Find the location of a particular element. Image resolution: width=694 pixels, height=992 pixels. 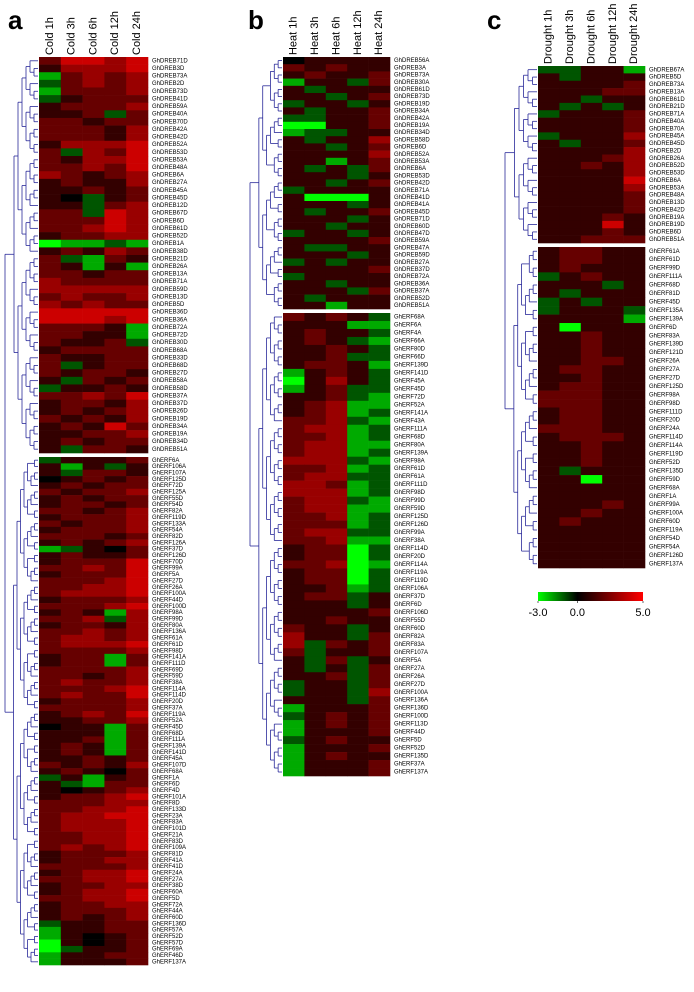

row-label: GhERF137A is located at coordinates (411, 773).